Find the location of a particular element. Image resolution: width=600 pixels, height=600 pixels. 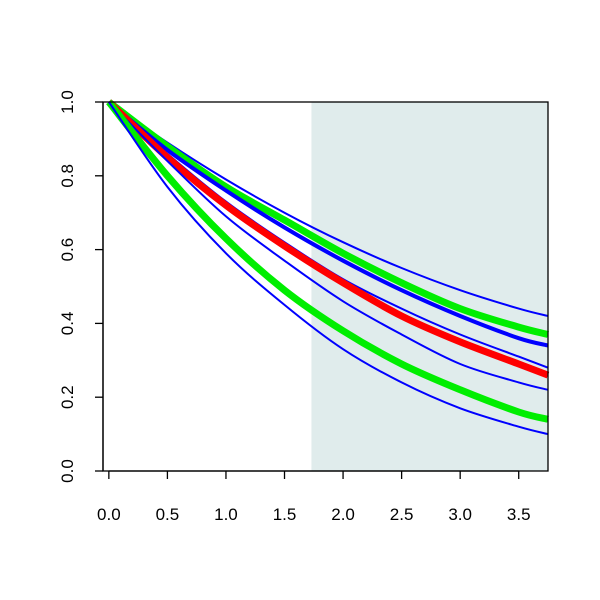

x-tick-label: 2.5 is located at coordinates (402, 514).